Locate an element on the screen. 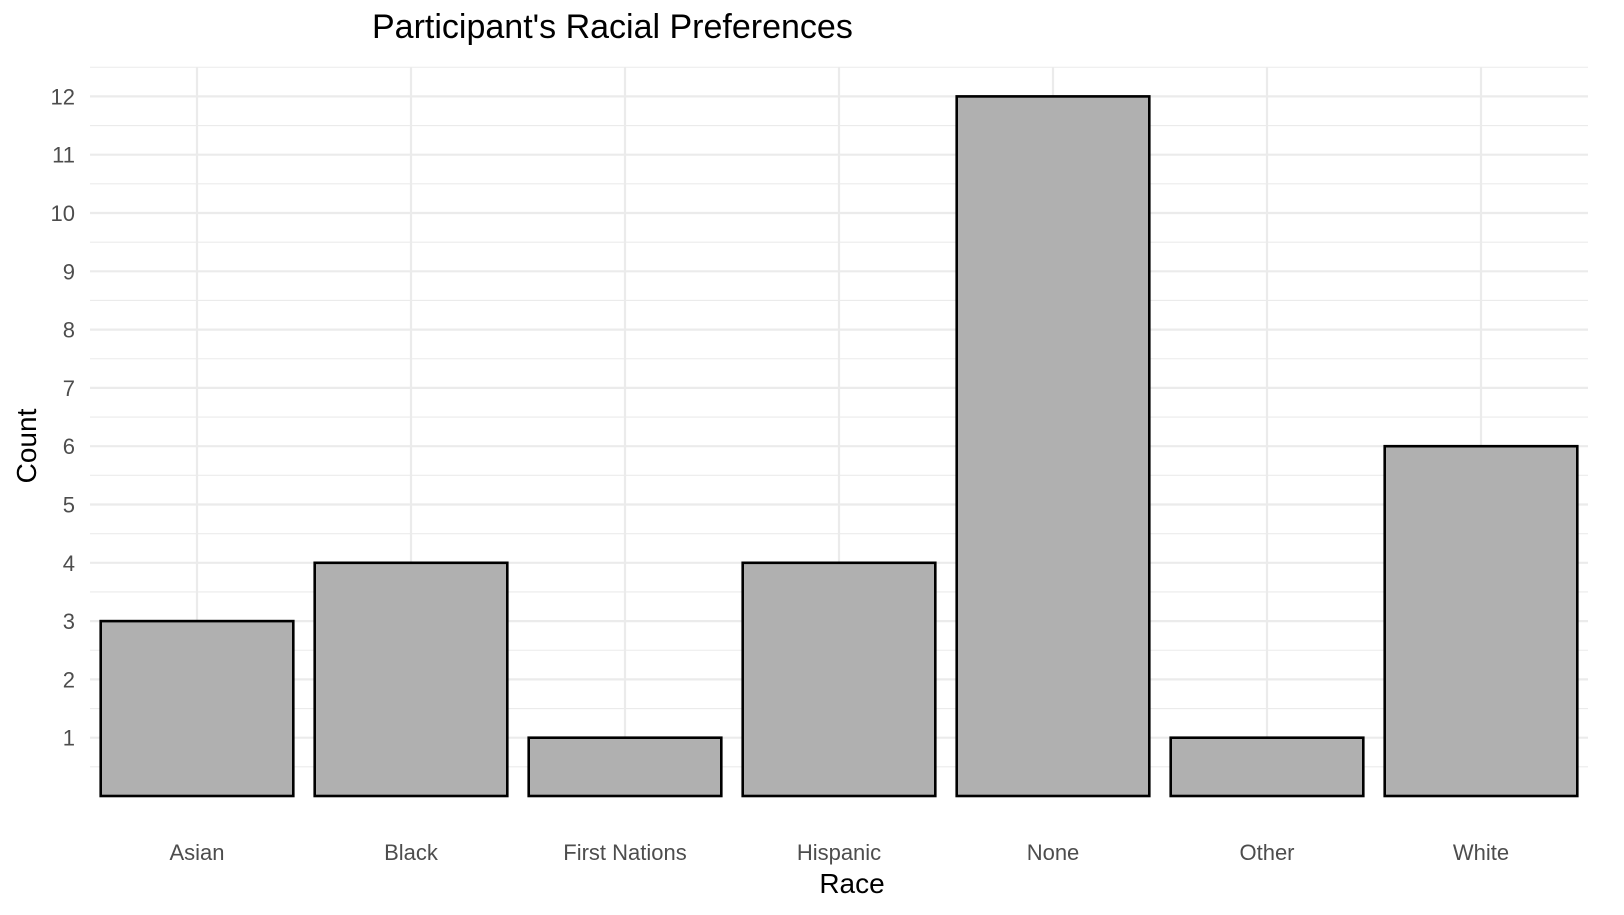  x-tick-label: First Nations is located at coordinates (624, 852).